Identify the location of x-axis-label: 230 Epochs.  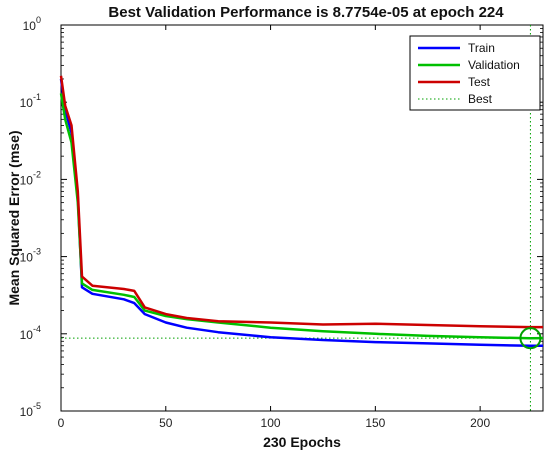
(302, 442).